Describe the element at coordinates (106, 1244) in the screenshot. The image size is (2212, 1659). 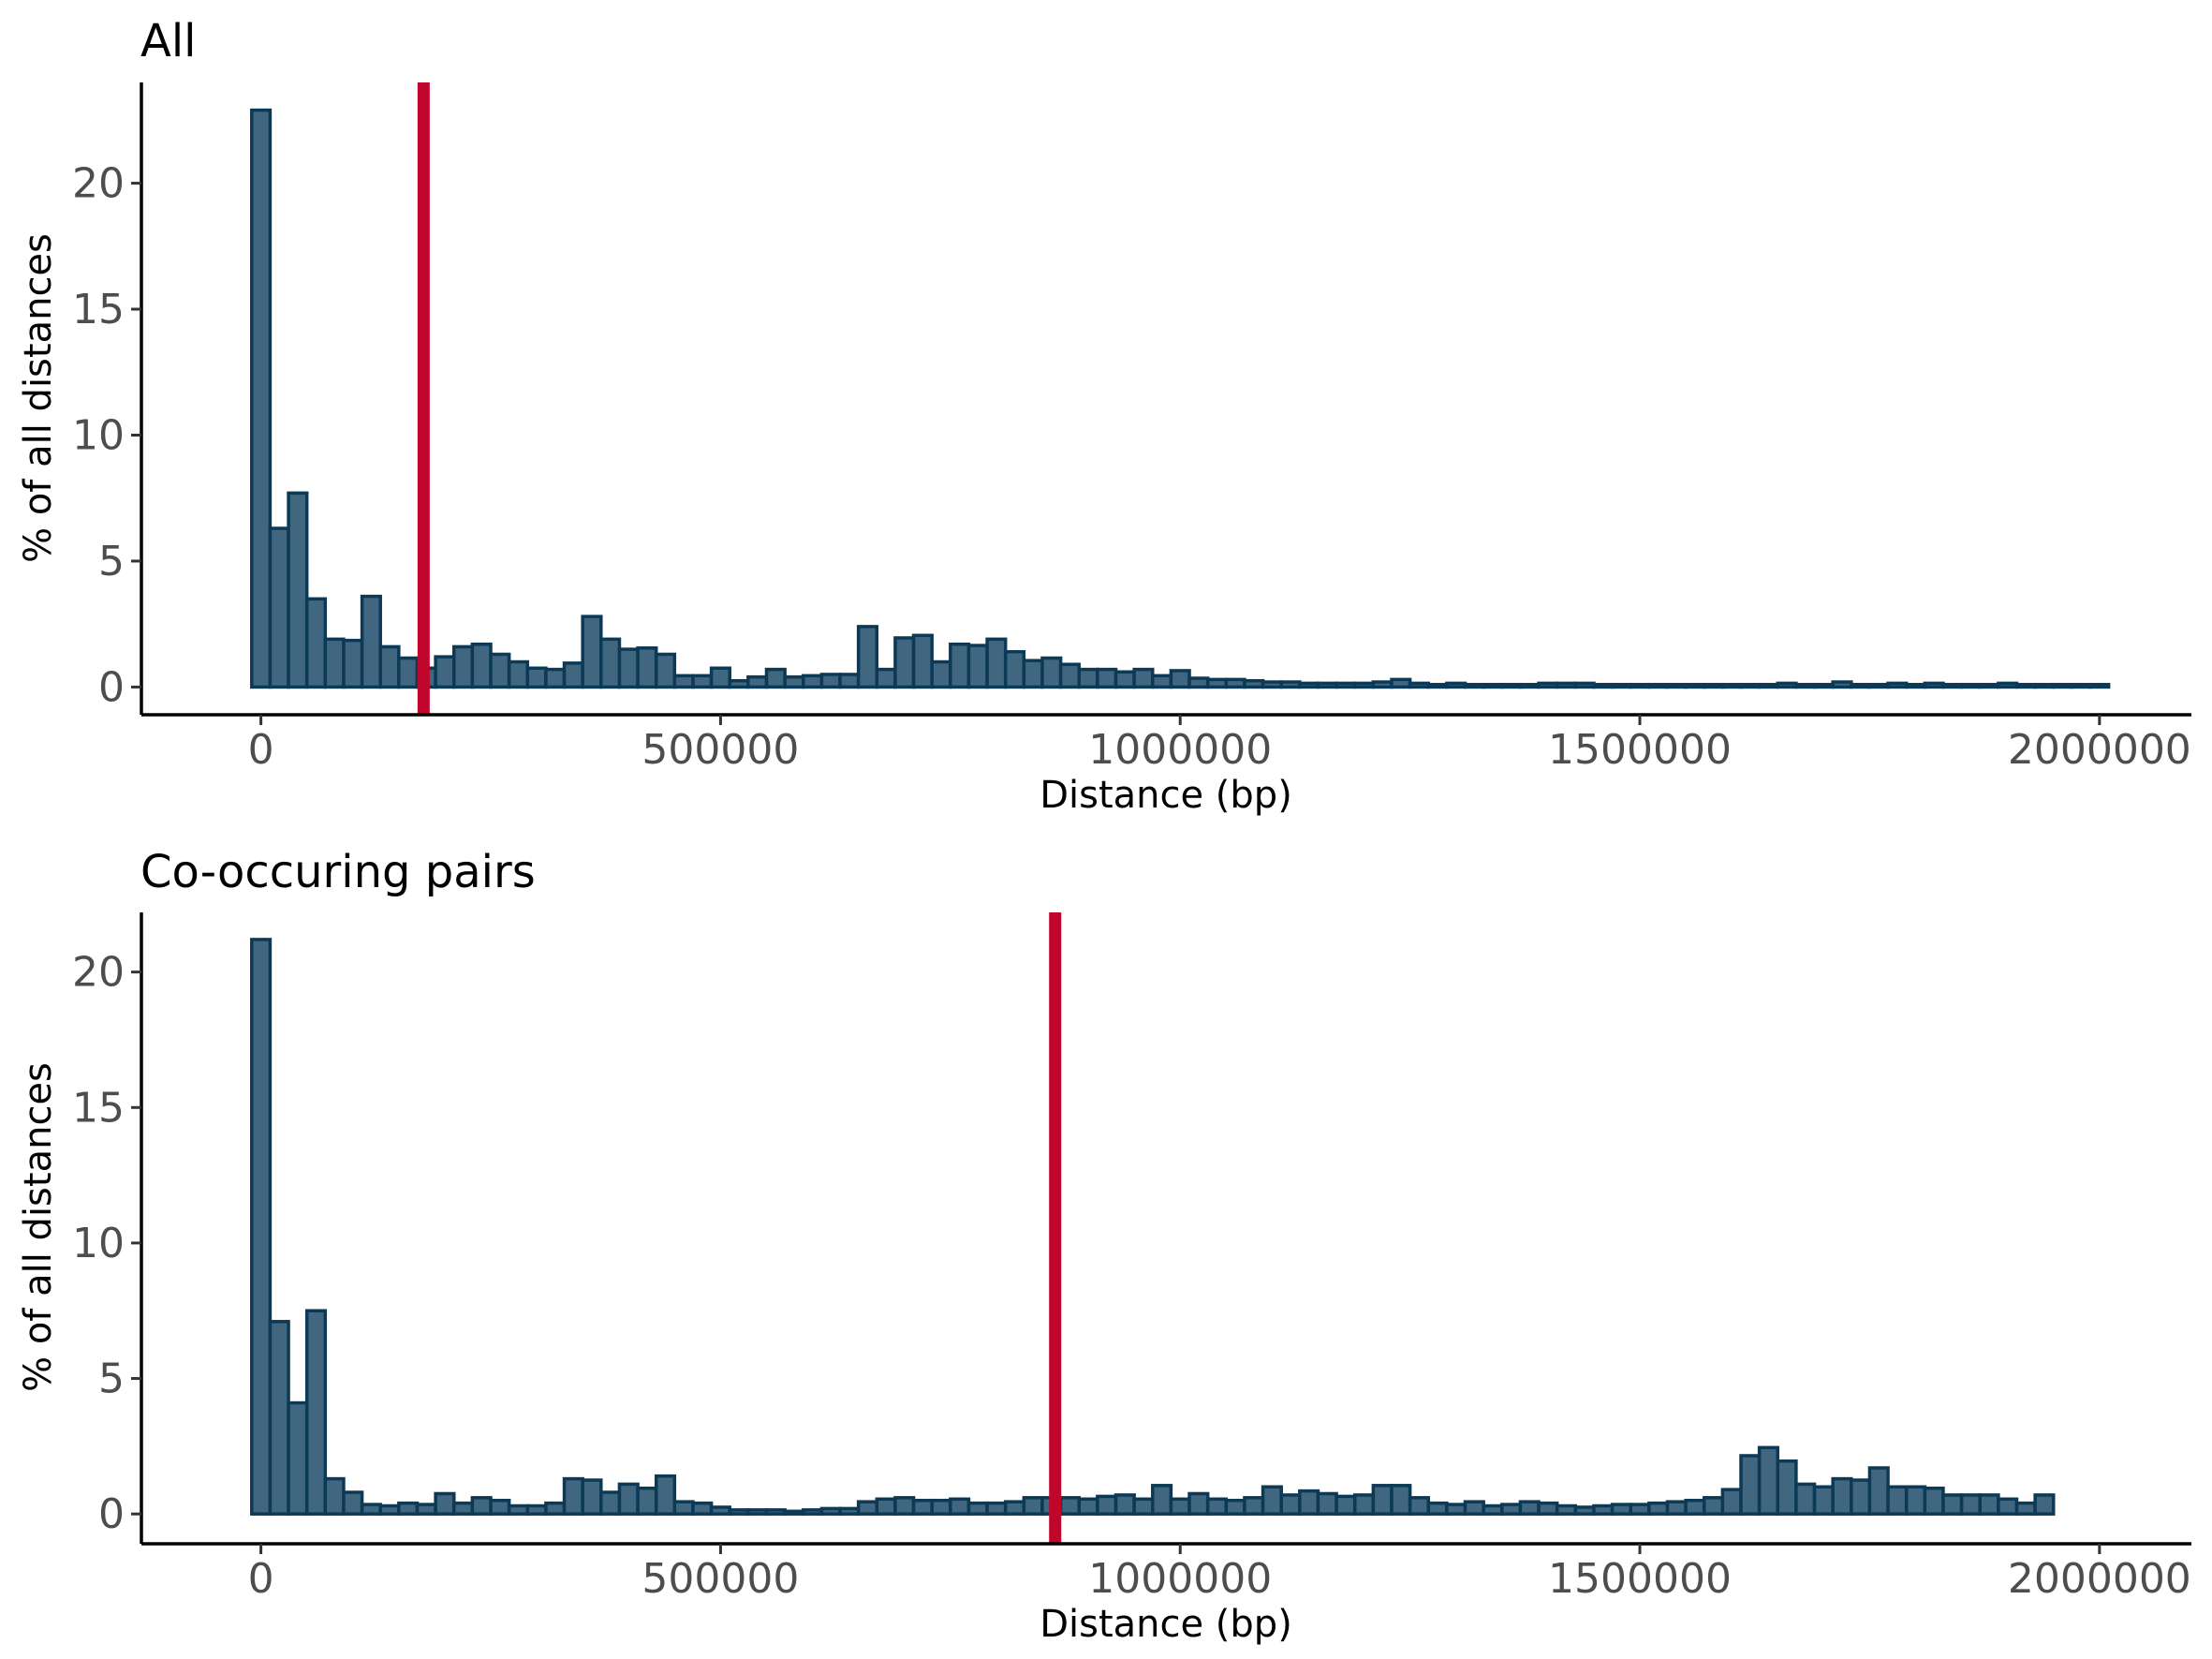
I see `y-ticks-layer: 0 5 10 15 20` at that location.